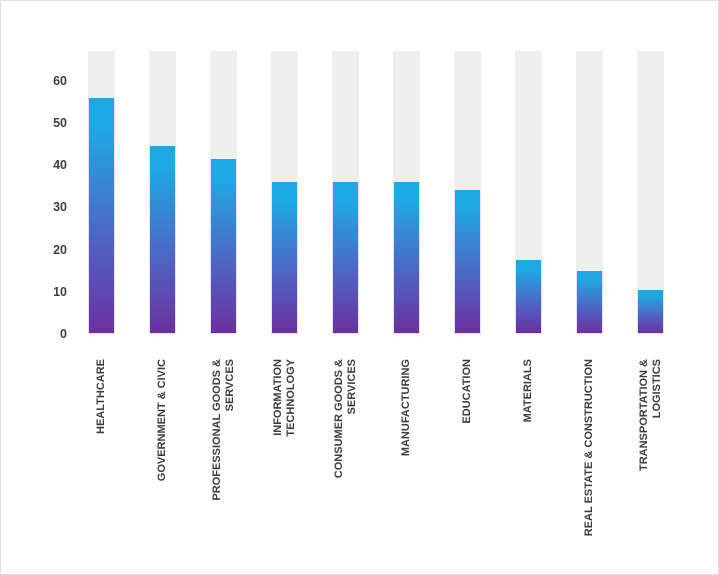 This screenshot has height=575, width=719. I want to click on y-tick-label-0: 0, so click(63, 334).